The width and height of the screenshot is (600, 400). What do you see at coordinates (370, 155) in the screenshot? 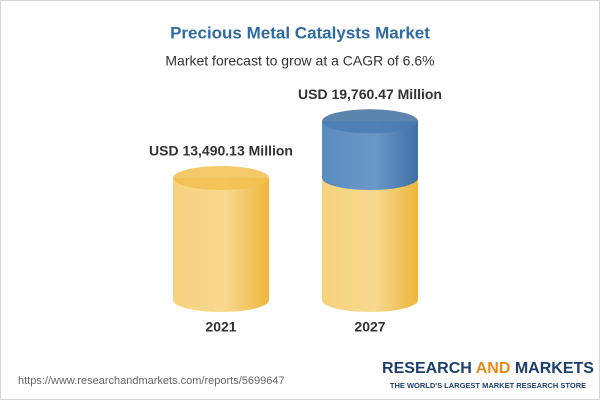
I see `growth-segment` at bounding box center [370, 155].